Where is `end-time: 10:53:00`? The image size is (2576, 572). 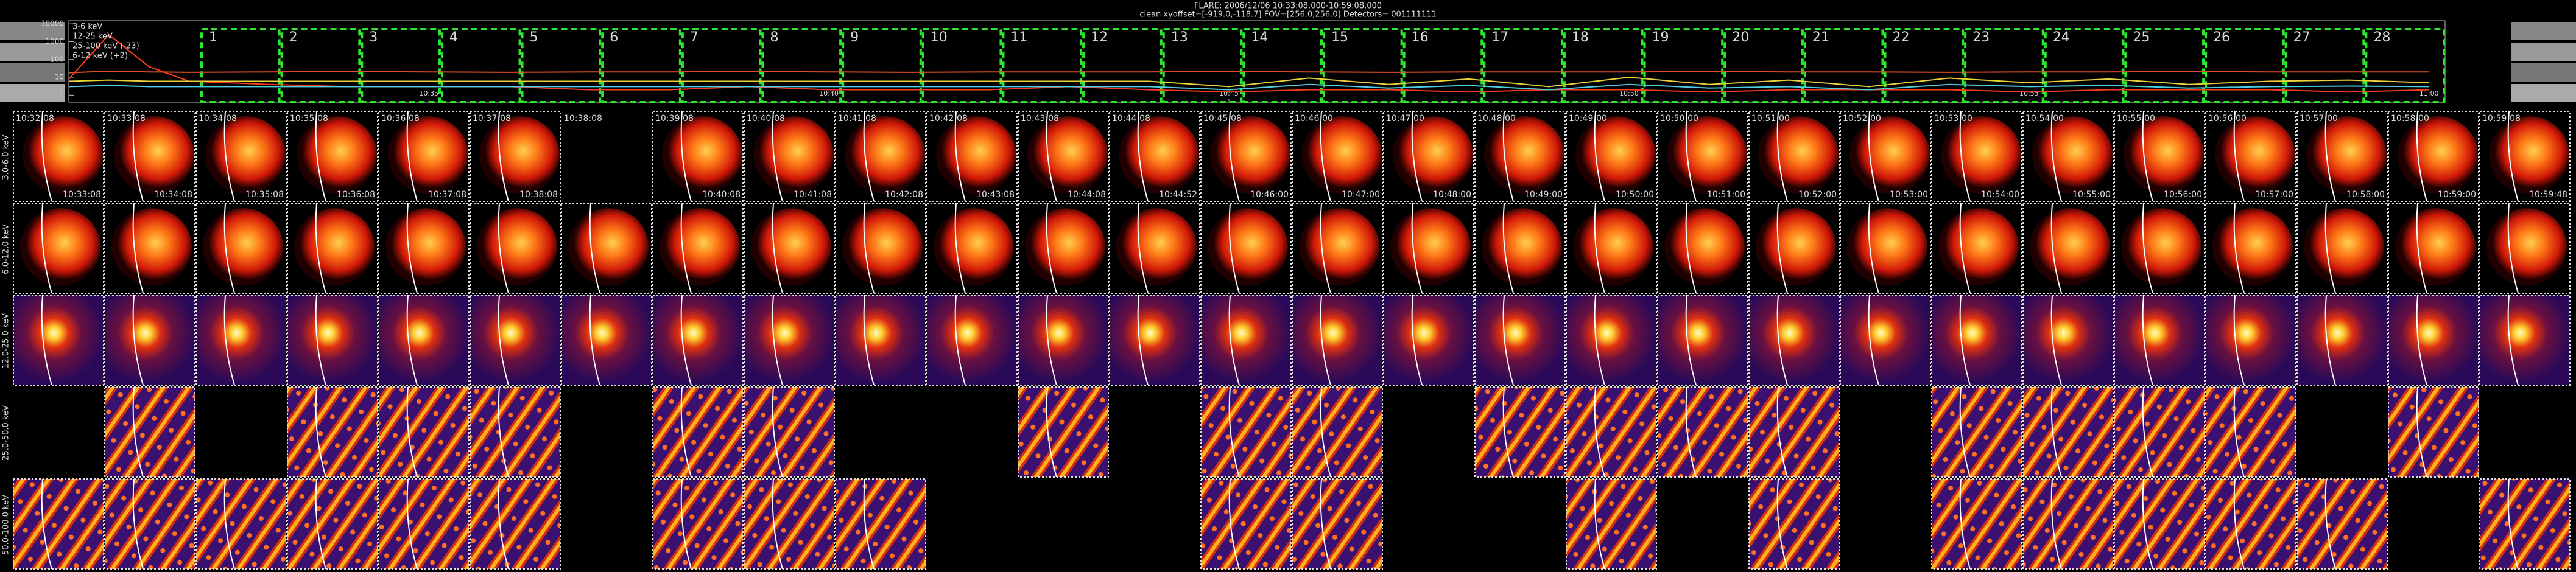 end-time: 10:53:00 is located at coordinates (1909, 195).